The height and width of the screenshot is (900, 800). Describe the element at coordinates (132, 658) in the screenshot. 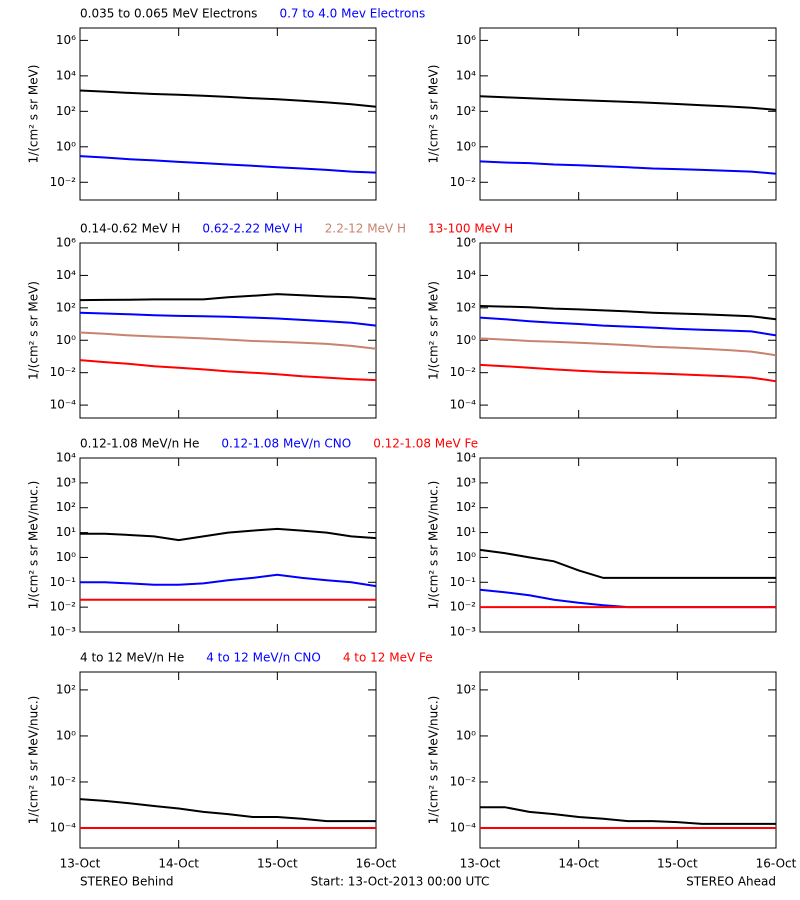

I see `legend-entry: 4 to 12 MeV/n He` at that location.